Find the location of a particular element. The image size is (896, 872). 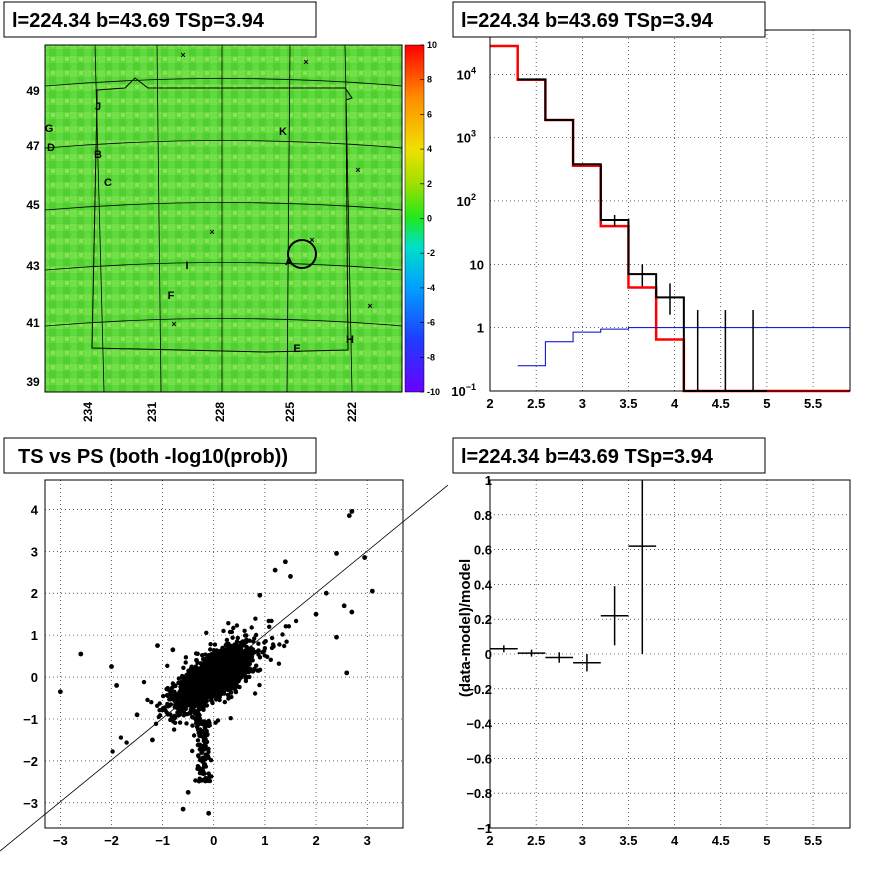

scatter-x-tick-label: 2 is located at coordinates (315, 840).